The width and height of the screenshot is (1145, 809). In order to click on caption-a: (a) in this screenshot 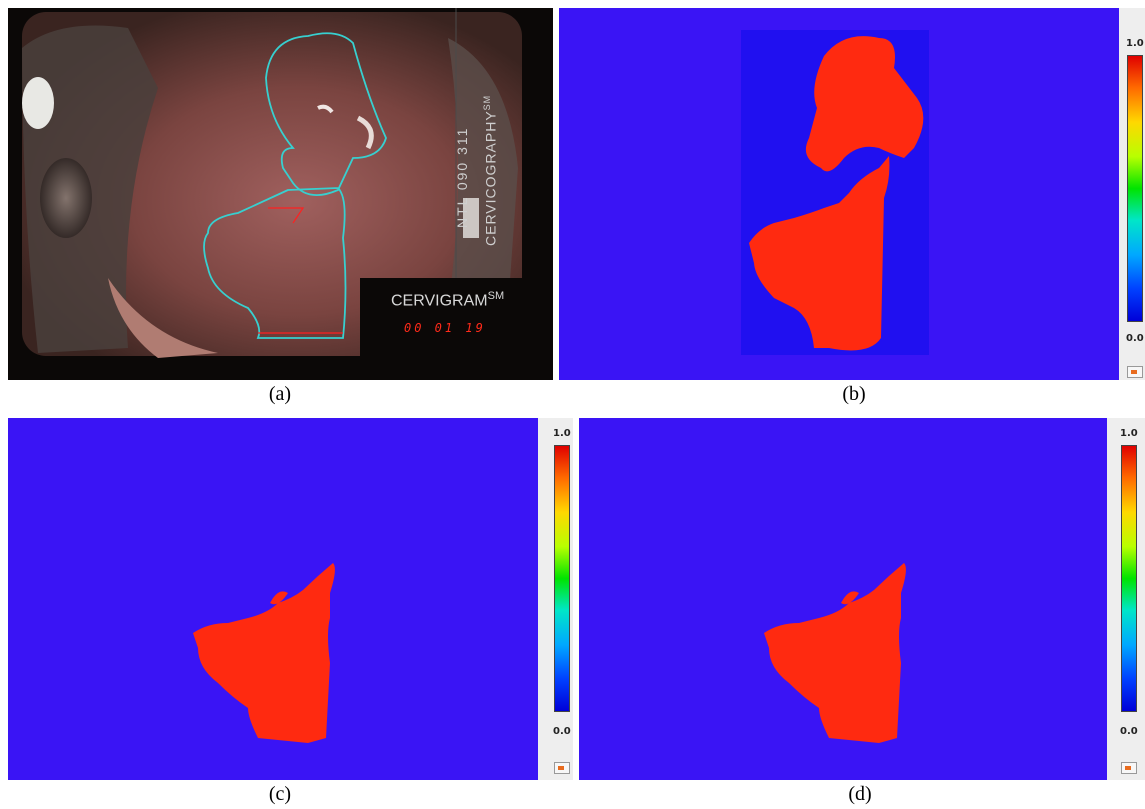, I will do `click(280, 394)`.